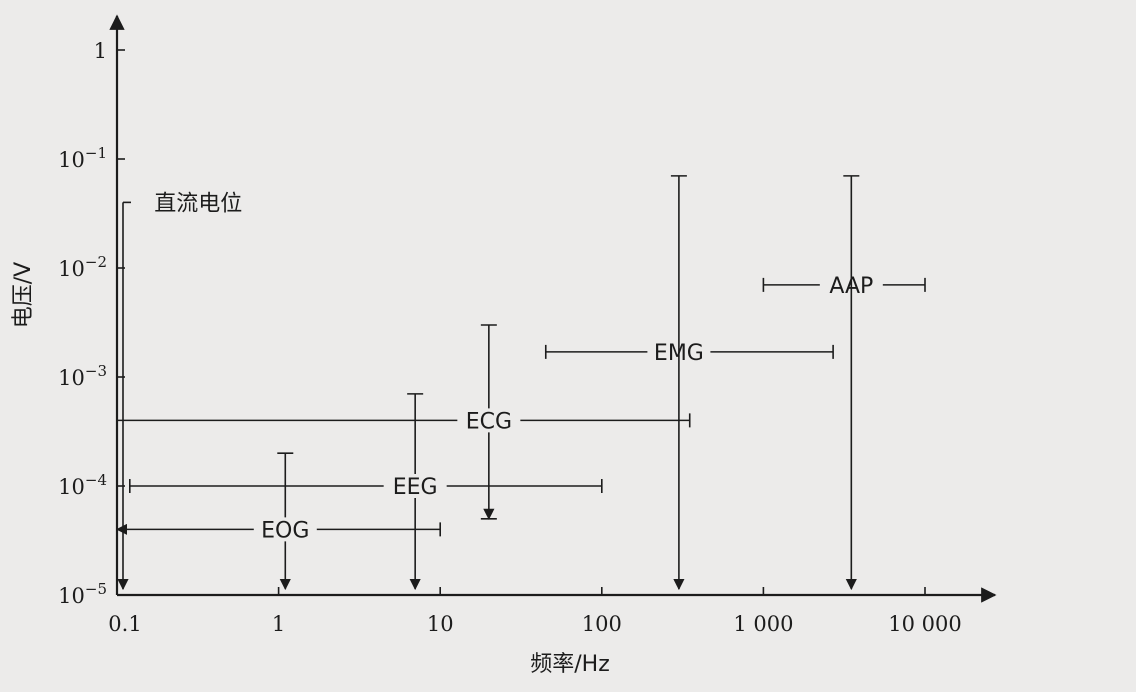 The height and width of the screenshot is (692, 1136). What do you see at coordinates (602, 624) in the screenshot?
I see `x-tick-label: 100` at bounding box center [602, 624].